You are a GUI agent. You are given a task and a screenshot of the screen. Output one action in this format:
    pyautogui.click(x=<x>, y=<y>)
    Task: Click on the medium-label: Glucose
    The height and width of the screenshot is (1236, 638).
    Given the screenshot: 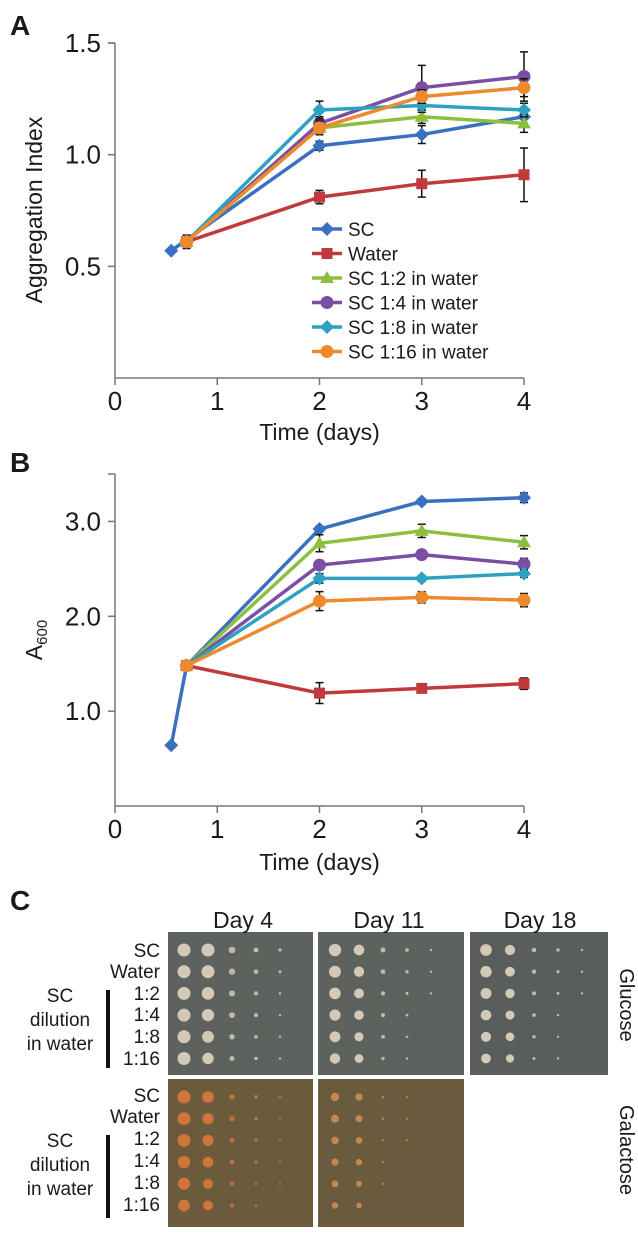 What is the action you would take?
    pyautogui.click(x=626, y=1004)
    